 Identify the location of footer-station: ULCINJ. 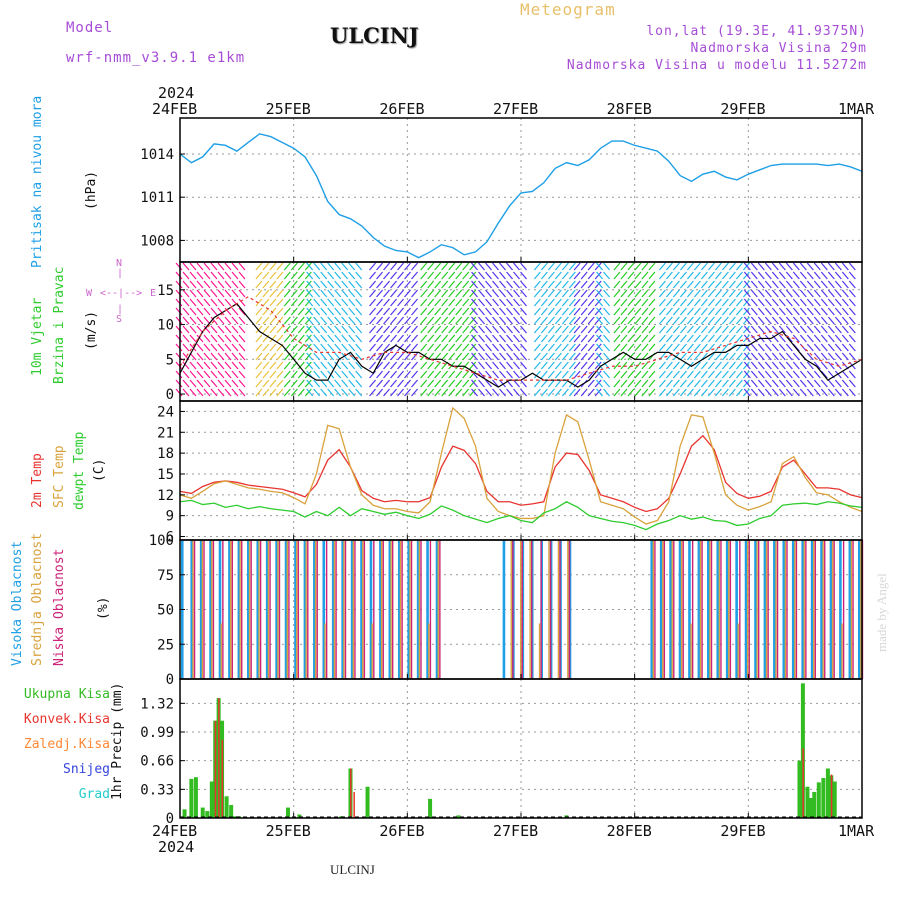
(352, 869).